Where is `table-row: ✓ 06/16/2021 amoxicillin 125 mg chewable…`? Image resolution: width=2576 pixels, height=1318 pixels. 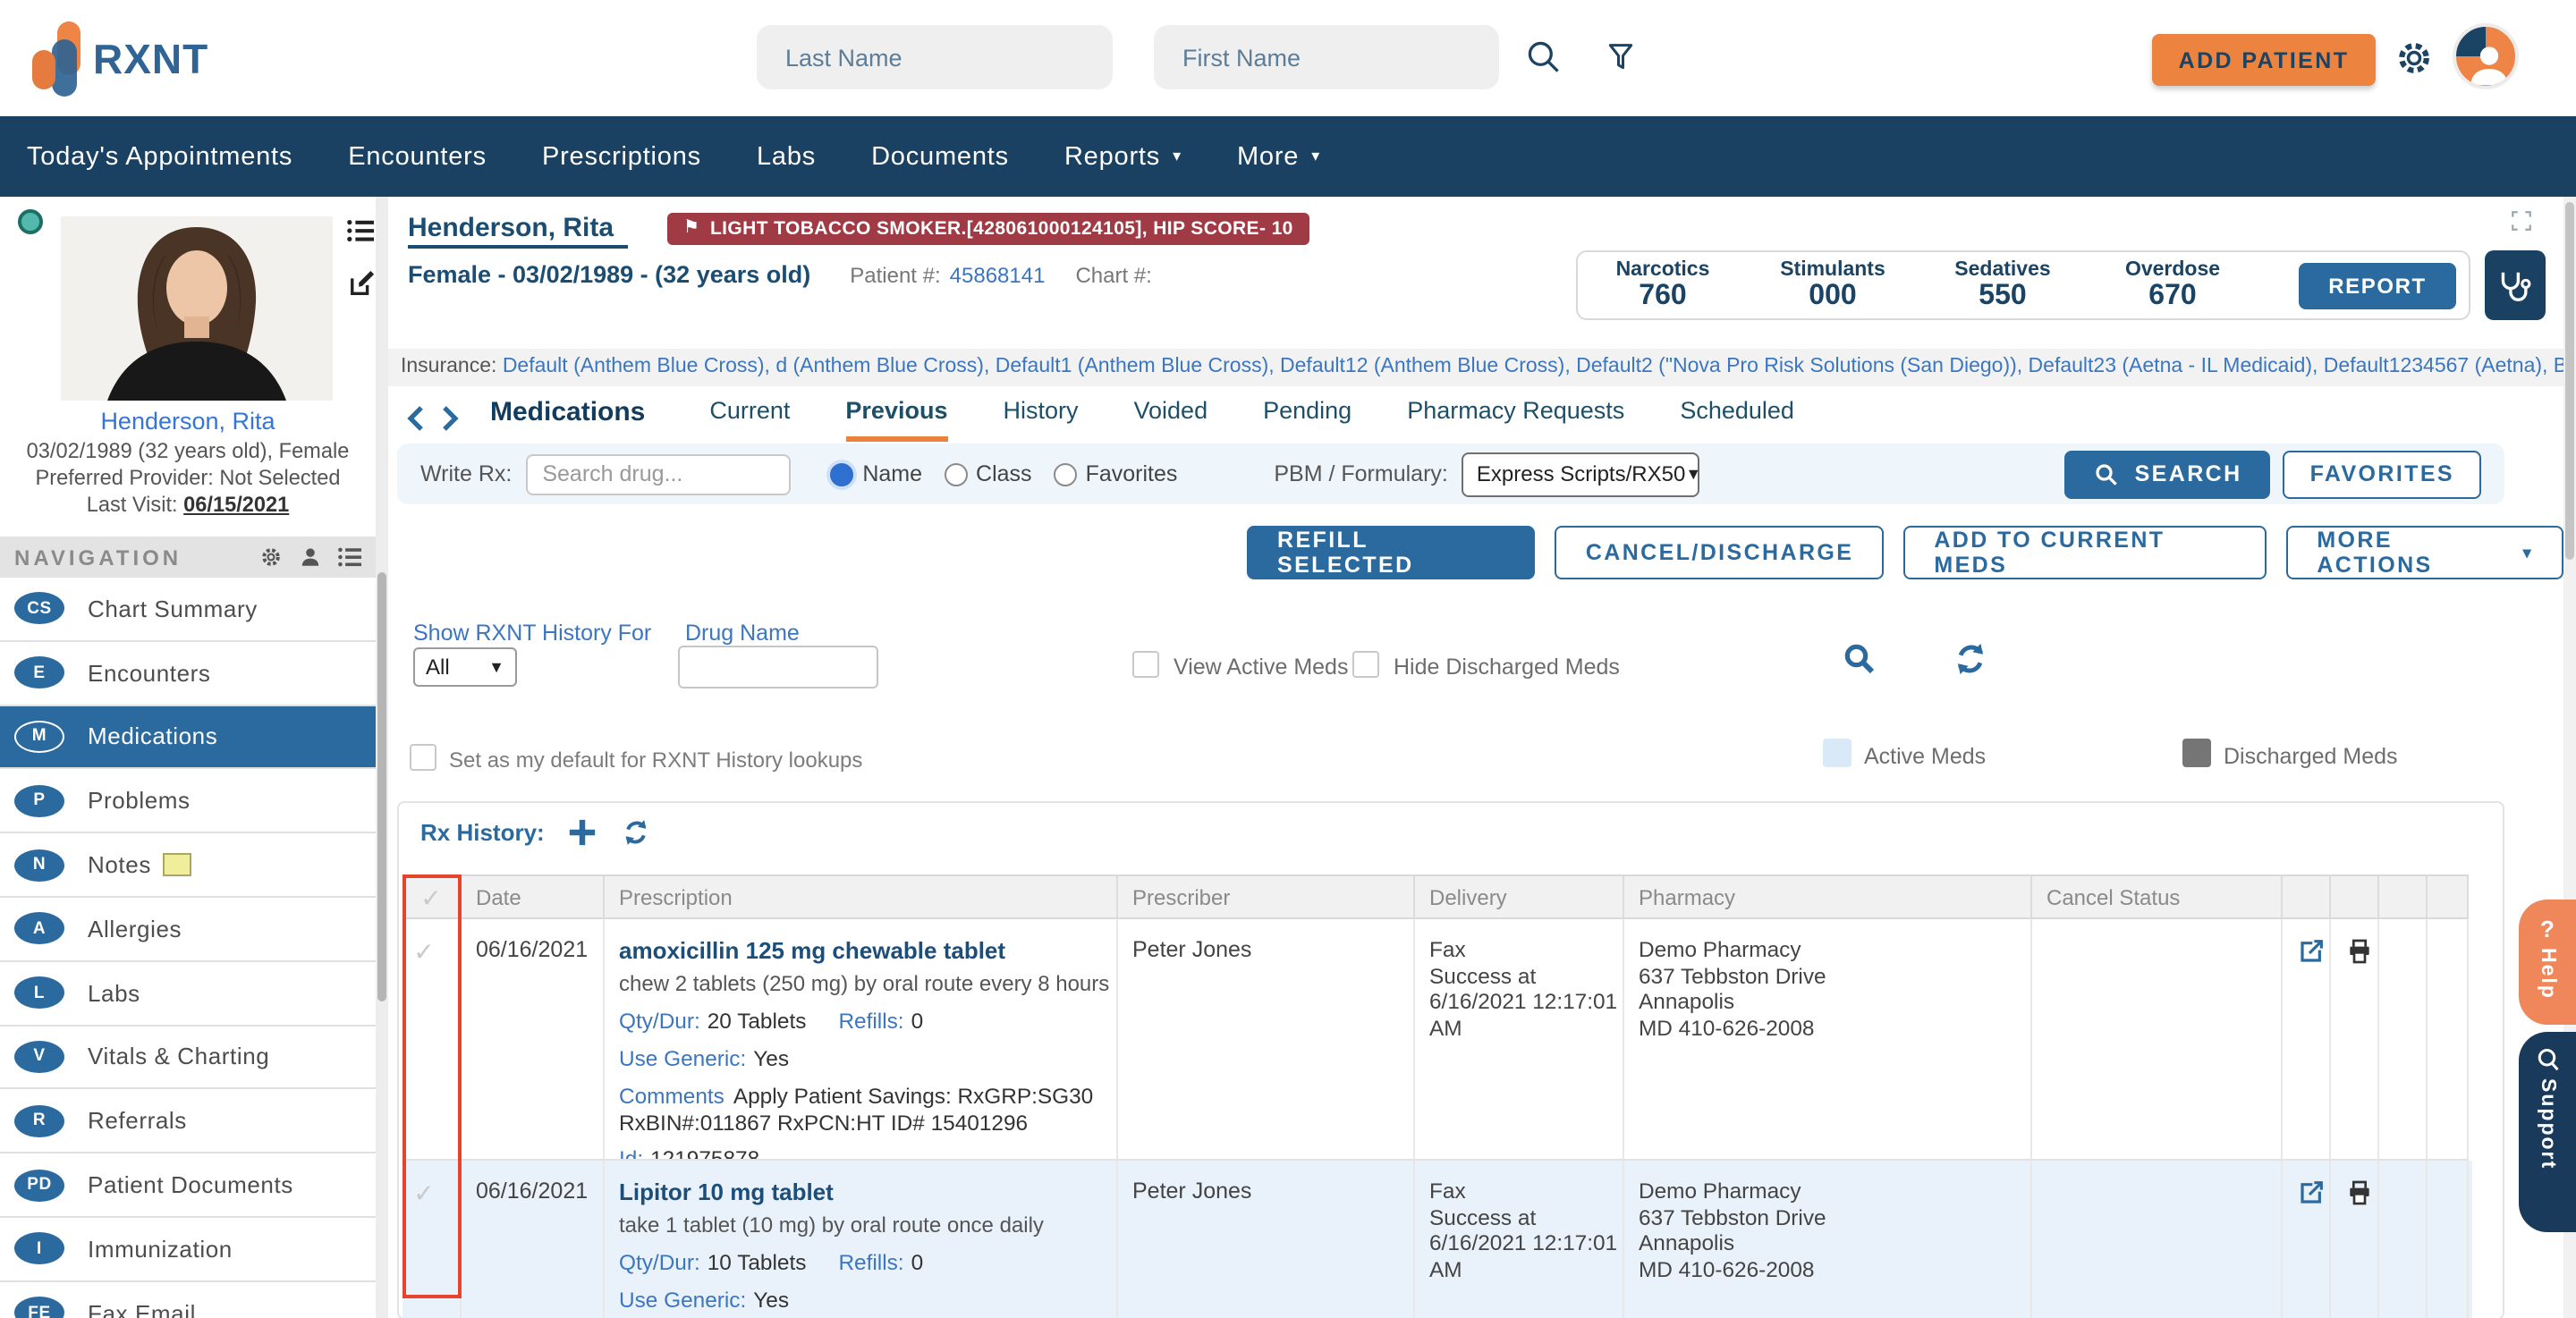
table-row: ✓ 06/16/2021 amoxicillin 125 mg chewable… is located at coordinates (1437, 1040).